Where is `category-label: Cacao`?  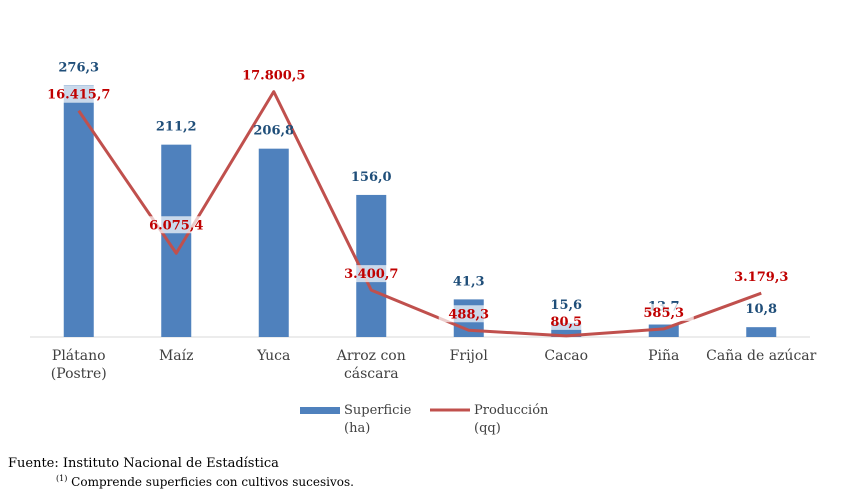
category-label: Cacao is located at coordinates (566, 356).